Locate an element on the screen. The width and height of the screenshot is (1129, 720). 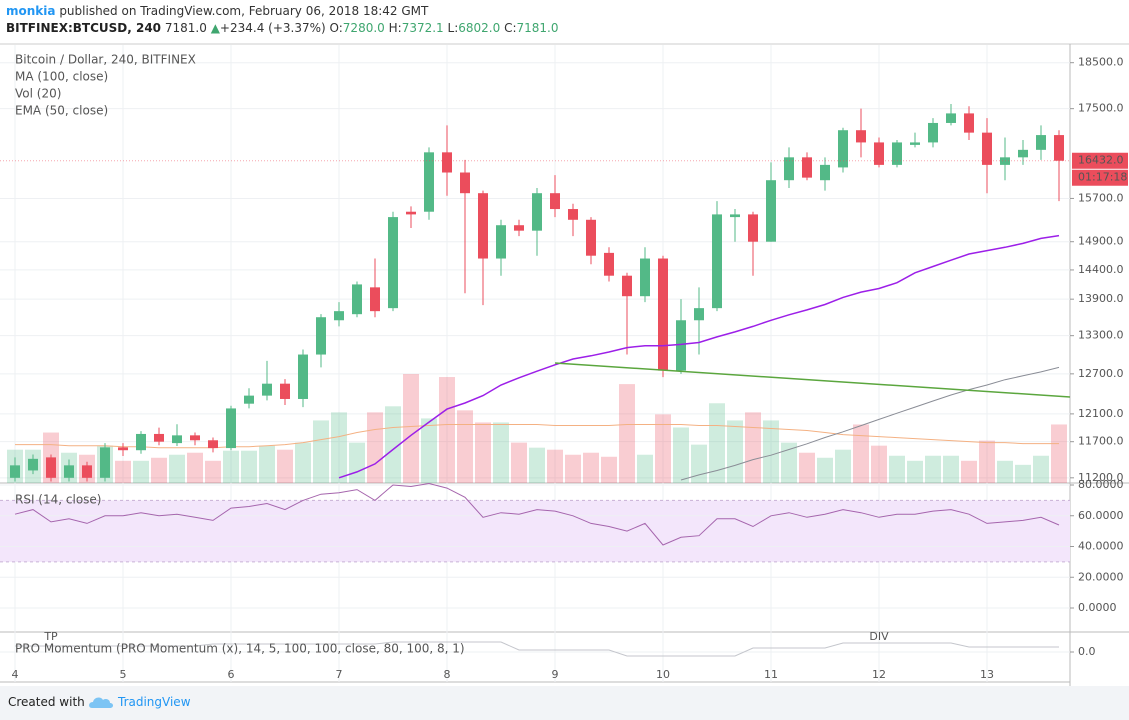
pane-title: Bitcoin / Dollar, 240, BITFINEX is located at coordinates (105, 60).